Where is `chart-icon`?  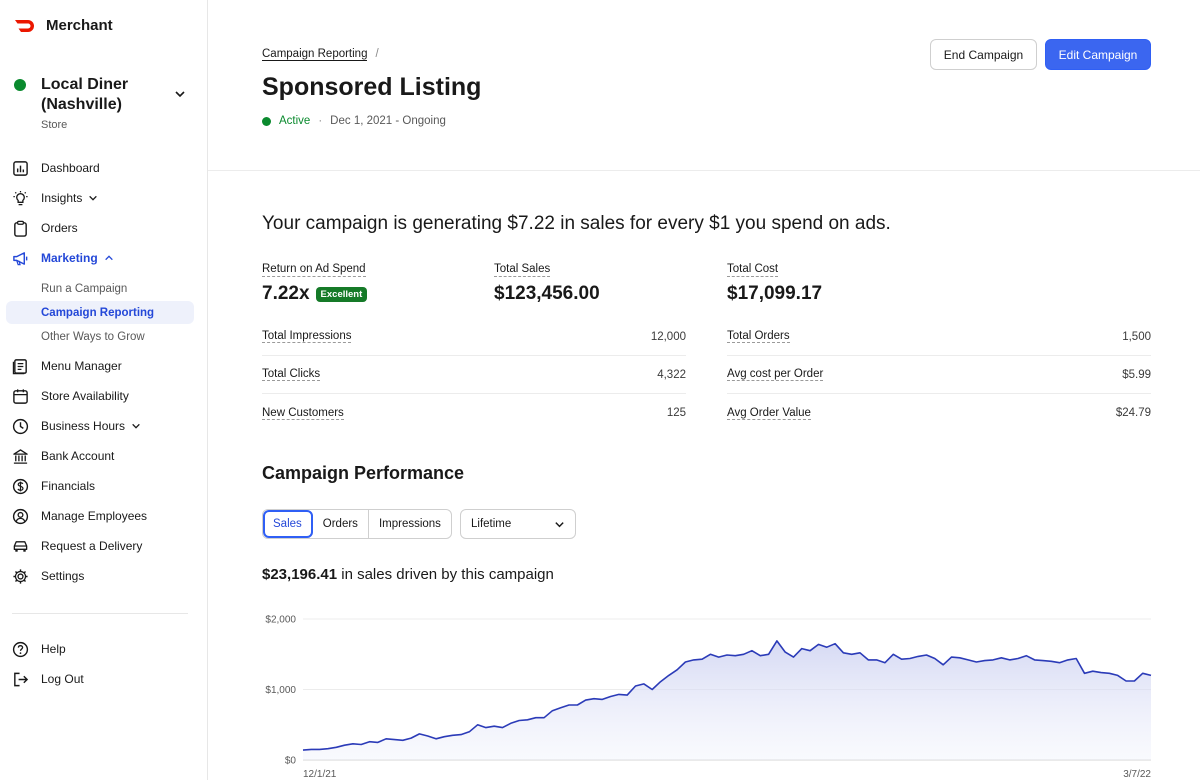
chart-icon is located at coordinates (20, 168).